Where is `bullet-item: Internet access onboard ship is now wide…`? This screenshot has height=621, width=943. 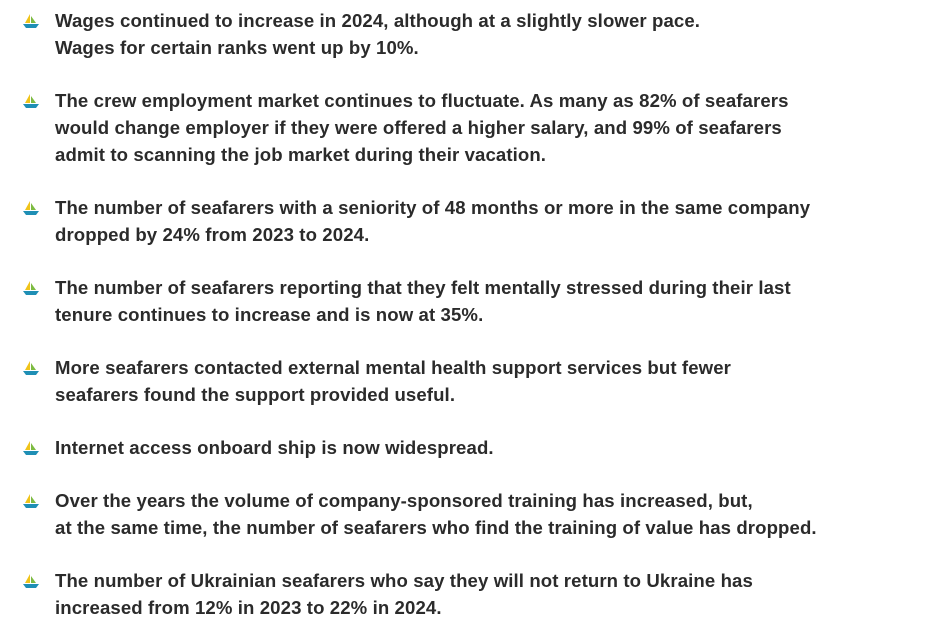 bullet-item: Internet access onboard ship is now wide… is located at coordinates (471, 447).